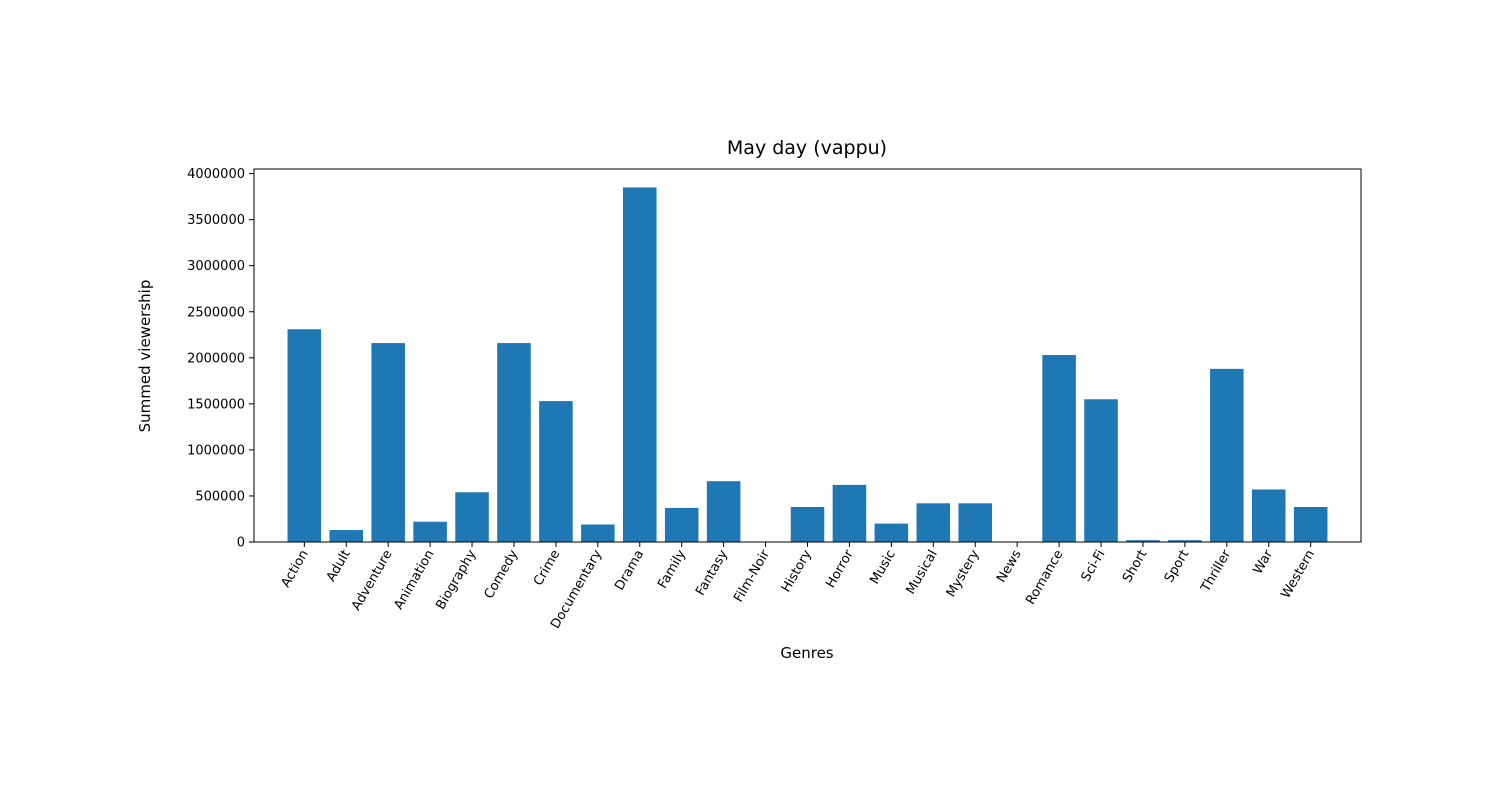 The image size is (1500, 800). Describe the element at coordinates (975, 522) in the screenshot. I see `bar-mystery` at that location.